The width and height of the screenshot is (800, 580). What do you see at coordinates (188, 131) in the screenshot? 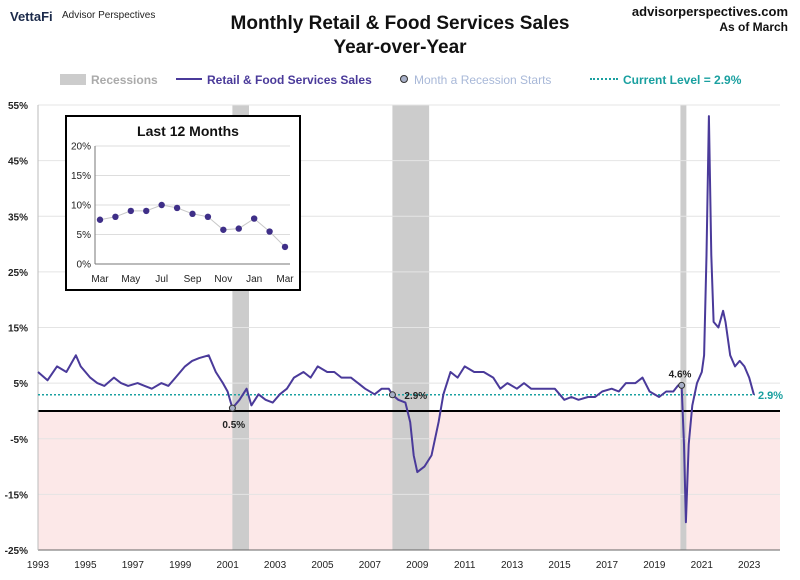
I see `inset-title: Last 12 Months` at bounding box center [188, 131].